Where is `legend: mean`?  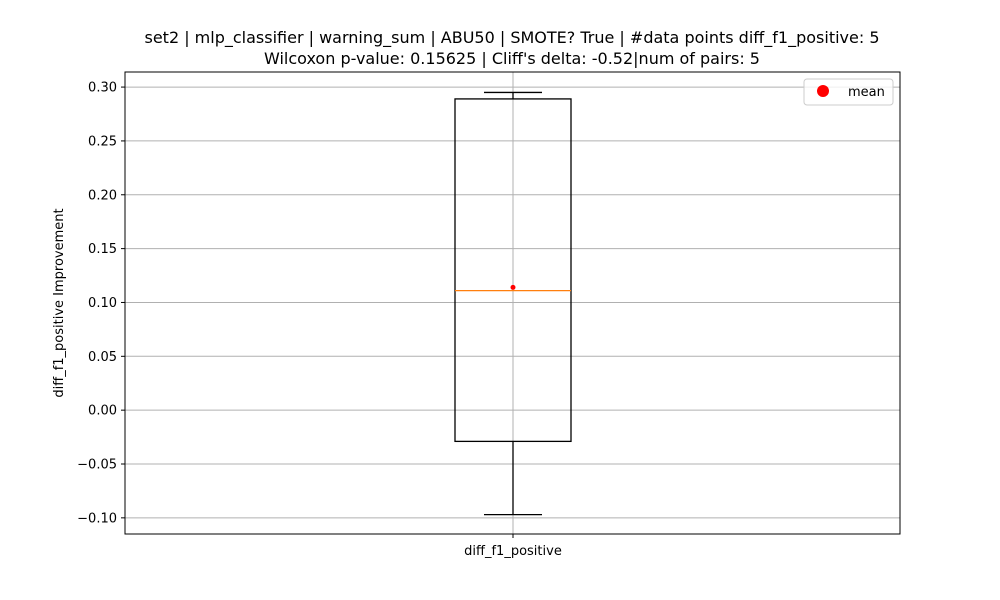
legend: mean is located at coordinates (848, 92).